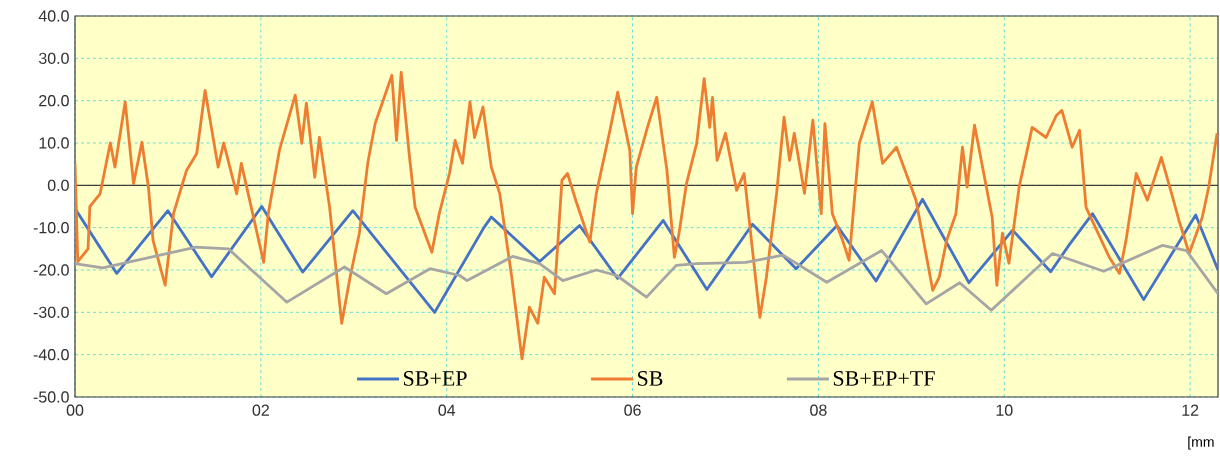 The image size is (1220, 466). I want to click on x-tick-label: 12, so click(1190, 410).